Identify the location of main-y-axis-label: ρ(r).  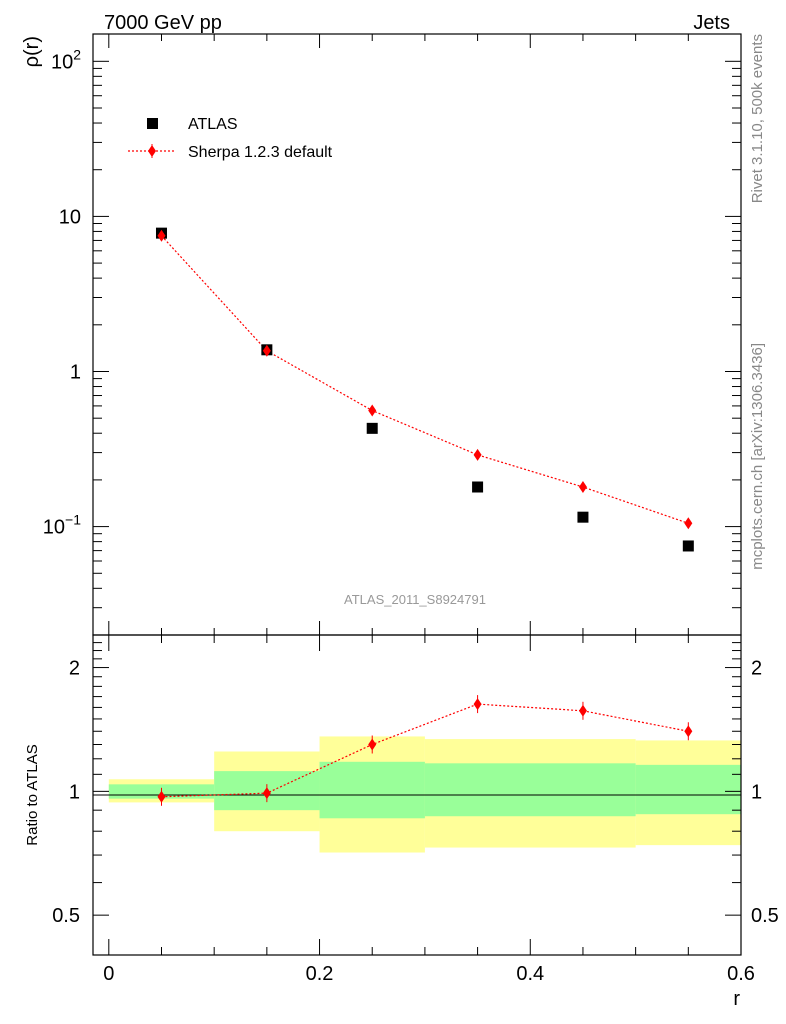
(32, 51).